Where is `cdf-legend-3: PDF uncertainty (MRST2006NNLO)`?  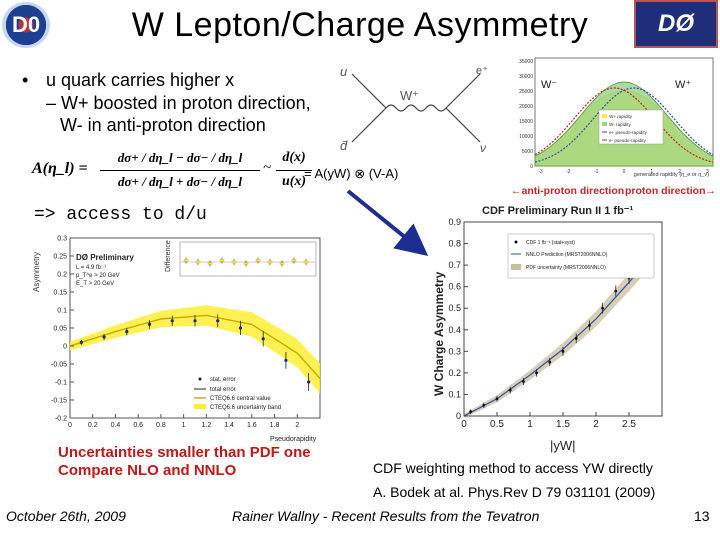 cdf-legend-3: PDF uncertainty (MRST2006NNLO) is located at coordinates (566, 268).